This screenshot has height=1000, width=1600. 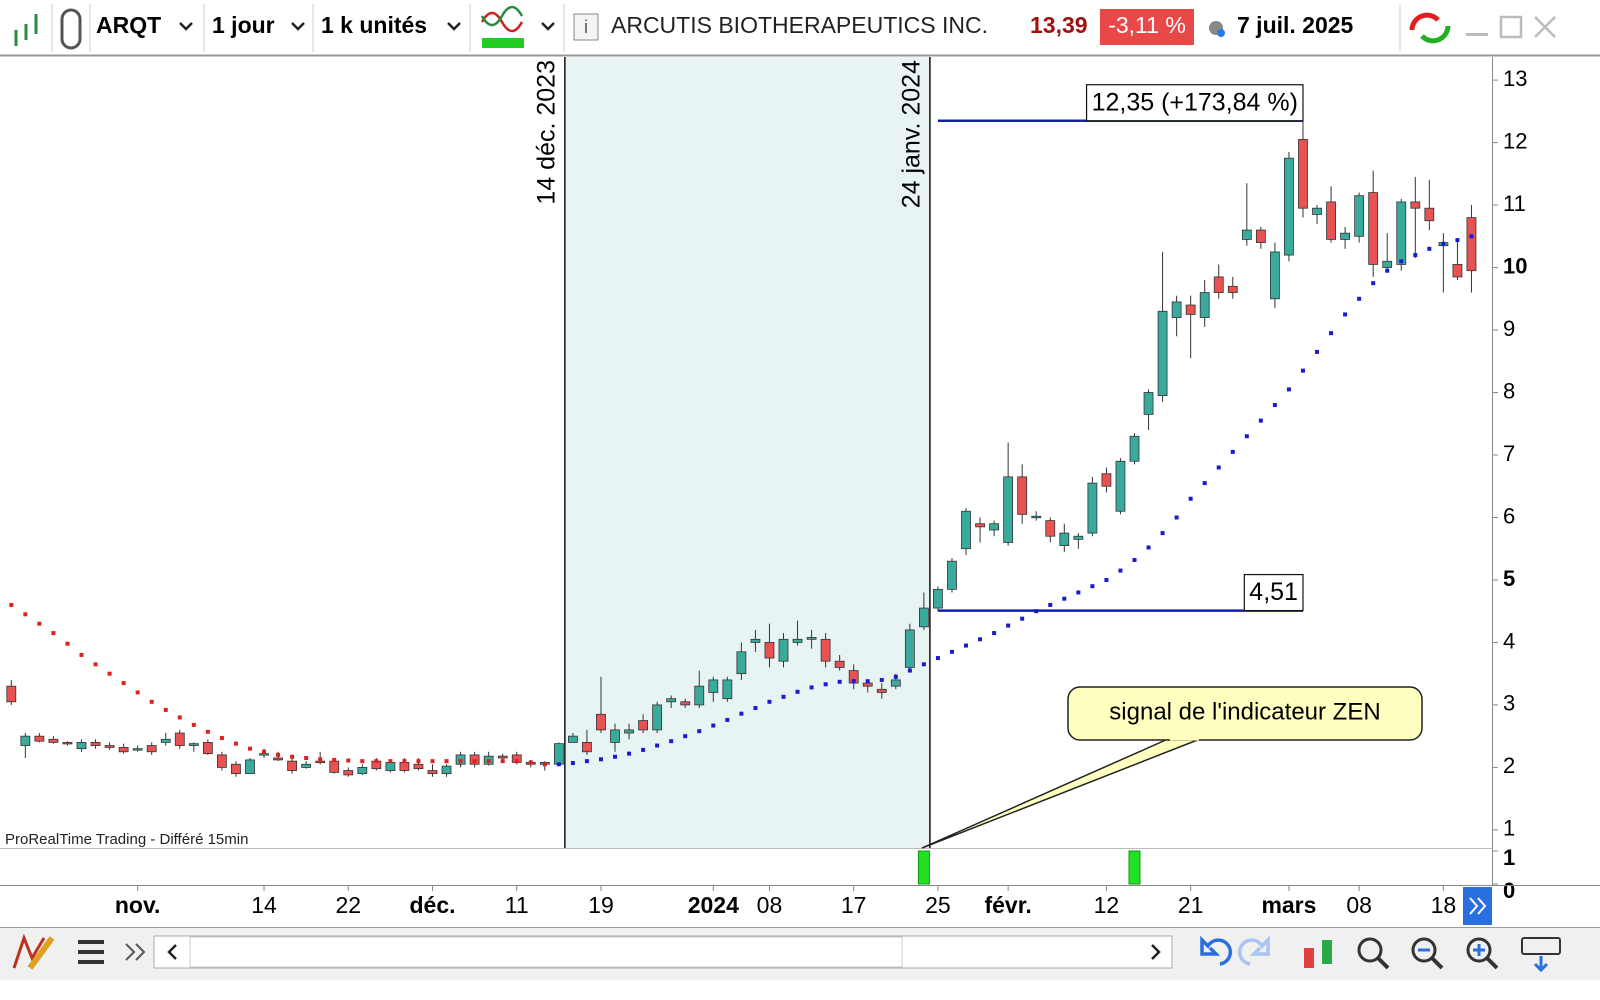 What do you see at coordinates (1430, 28) in the screenshot?
I see `refresh-button` at bounding box center [1430, 28].